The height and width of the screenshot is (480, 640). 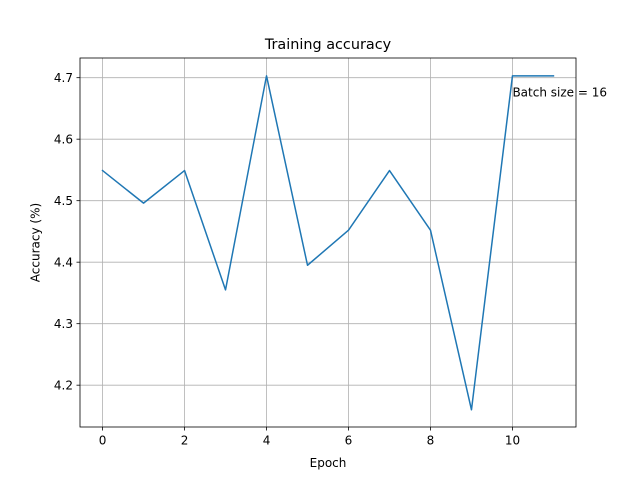 I want to click on chart-title: Training accuracy, so click(x=328, y=45).